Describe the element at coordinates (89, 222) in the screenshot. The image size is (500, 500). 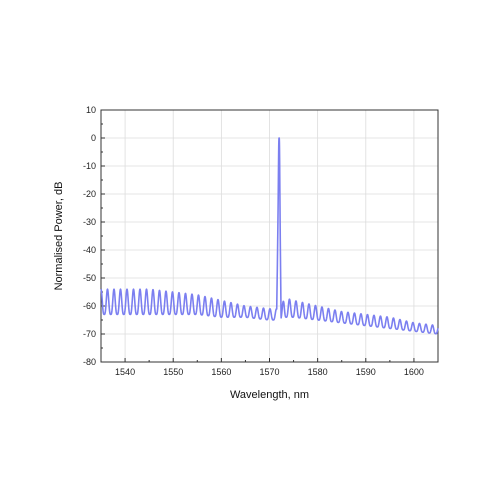
I see `y-tick-label: -30` at that location.